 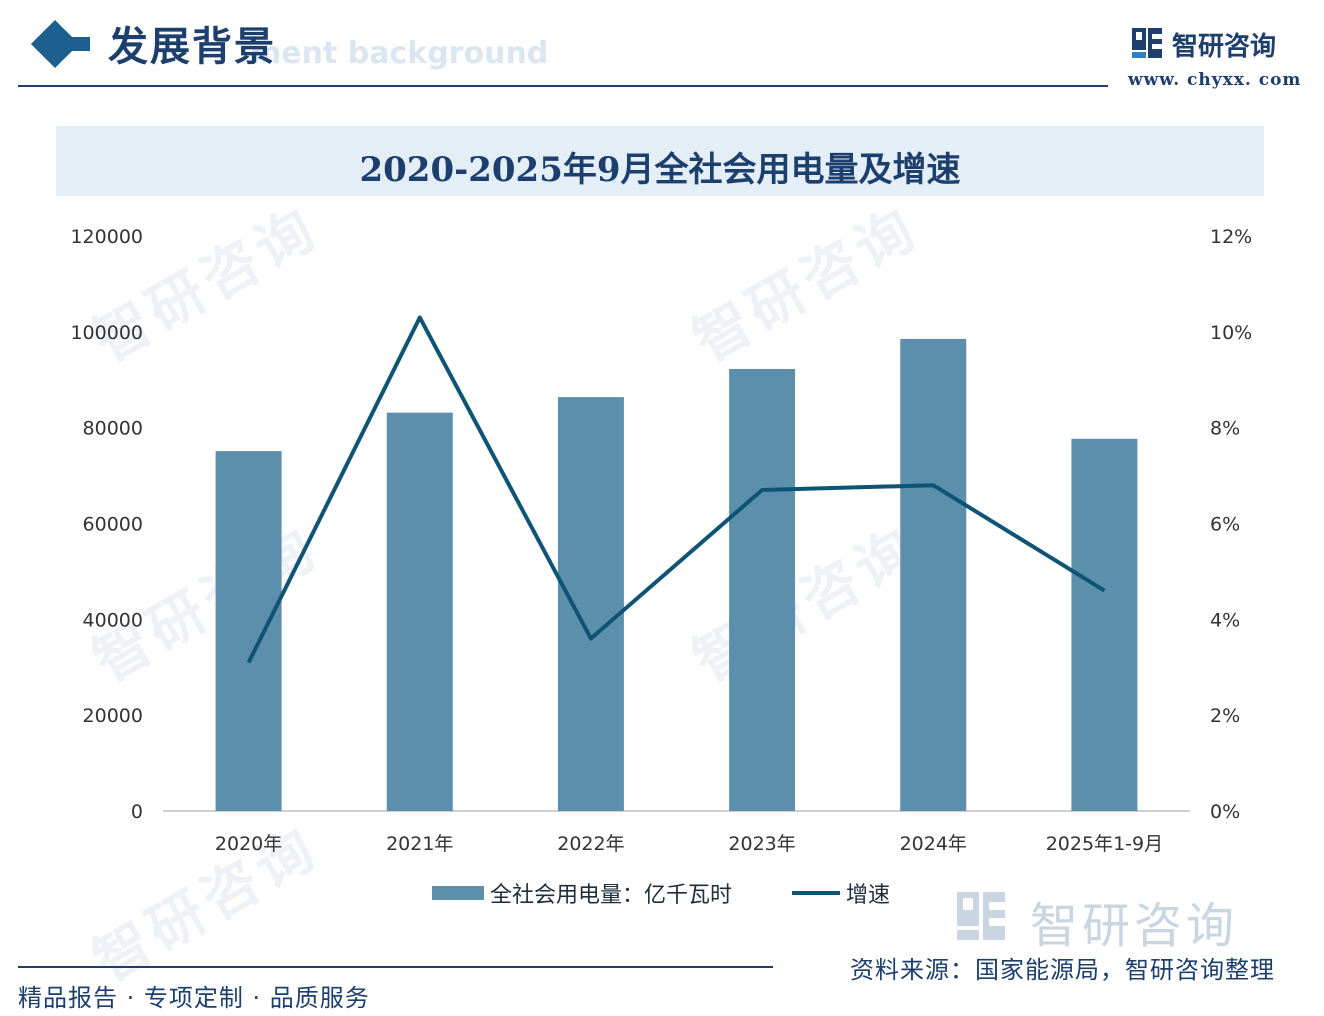 I want to click on y-left-tick-label: 40000, so click(x=113, y=620).